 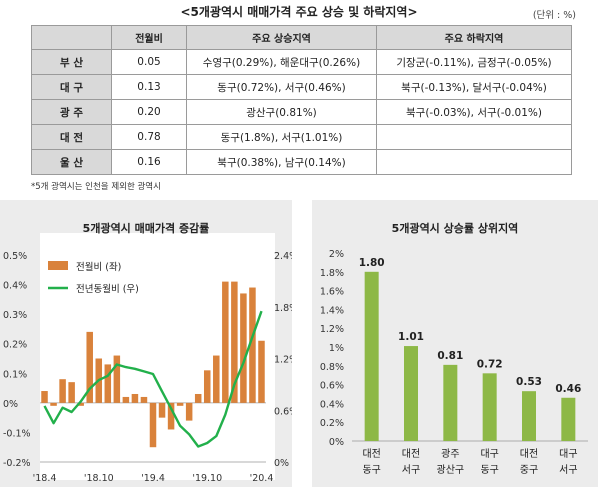 I want to click on row-mom: 0.78, so click(x=149, y=137).